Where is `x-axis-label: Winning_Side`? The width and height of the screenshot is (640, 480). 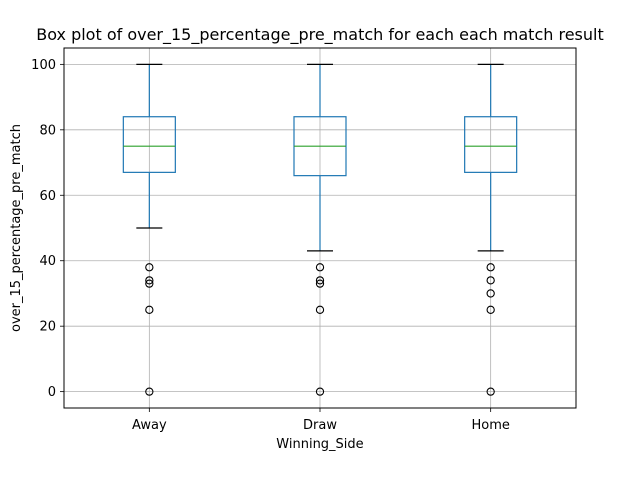 x-axis-label: Winning_Side is located at coordinates (319, 444).